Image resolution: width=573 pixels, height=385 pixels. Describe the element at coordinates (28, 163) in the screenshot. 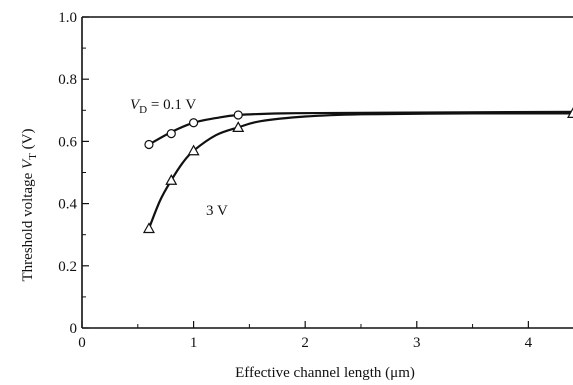

I see `y-axis-label-symbol: V` at that location.